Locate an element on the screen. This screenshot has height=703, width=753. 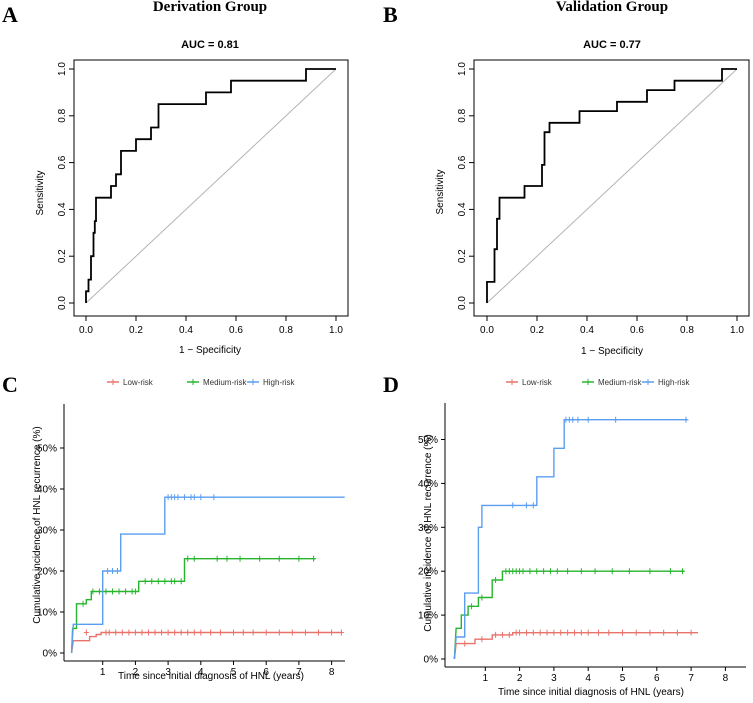
x-tick-label-b: 0.4 is located at coordinates (587, 330).